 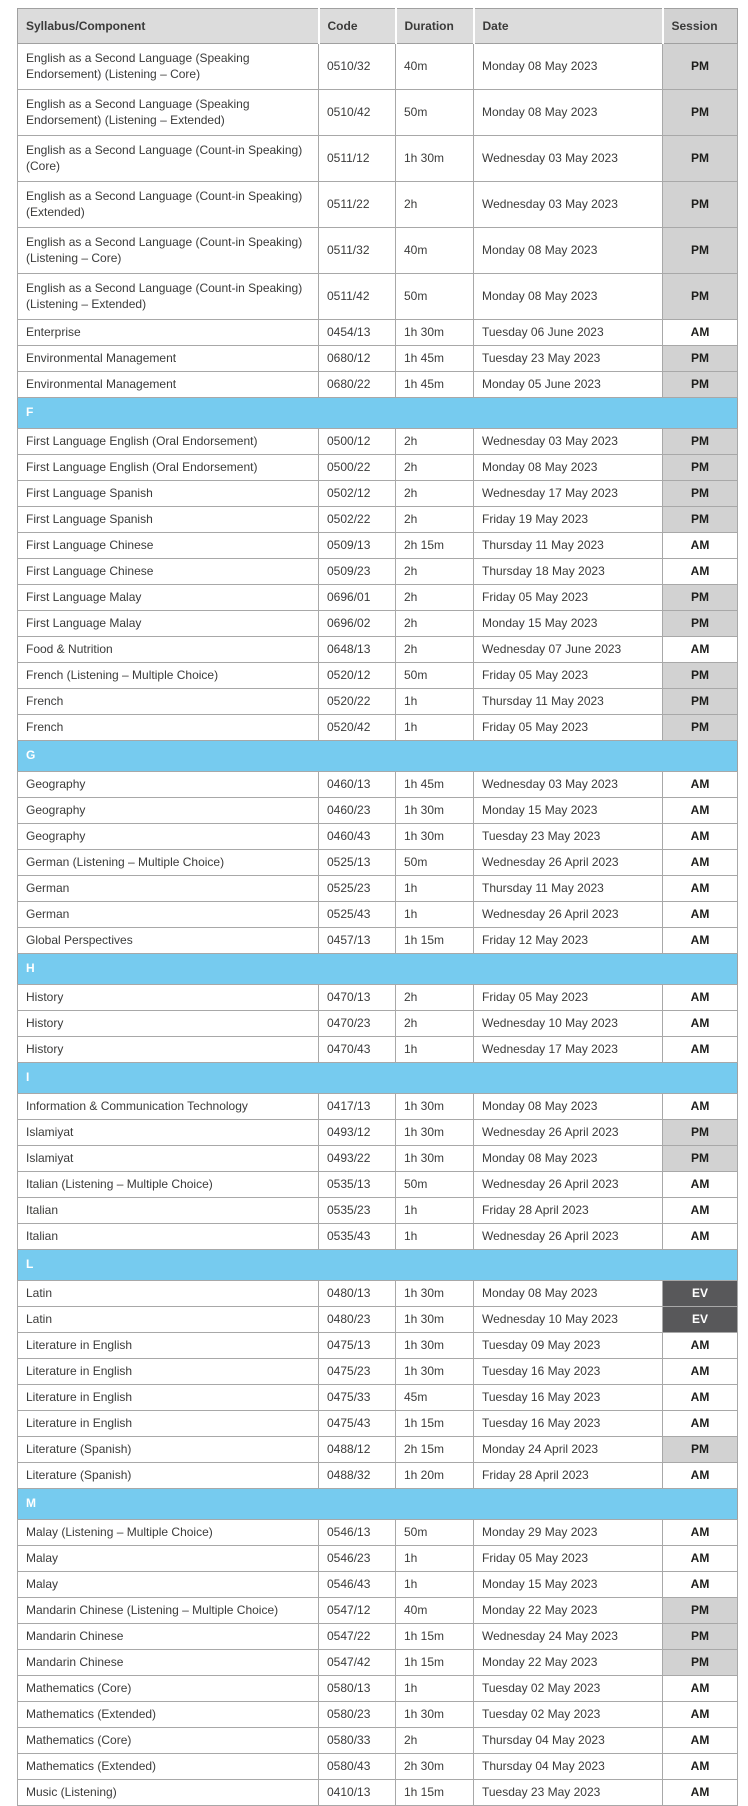 What do you see at coordinates (568, 1345) in the screenshot?
I see `date-cell: Tuesday 09 May 2023` at bounding box center [568, 1345].